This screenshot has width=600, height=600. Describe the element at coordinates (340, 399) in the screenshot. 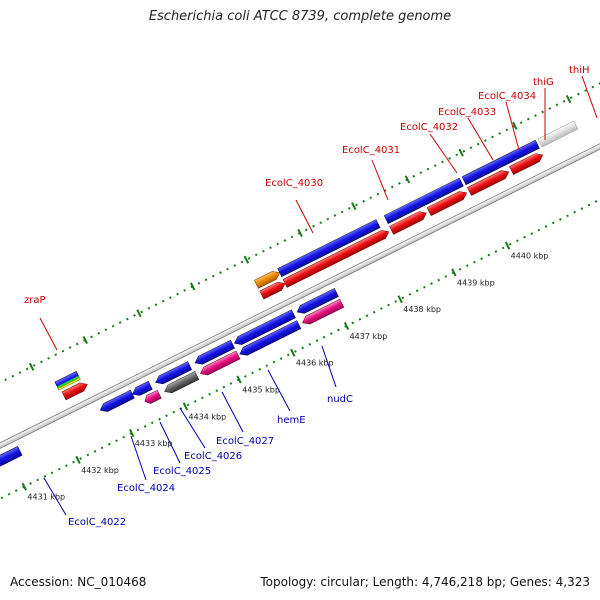

I see `gene-label-nudc: nudC` at that location.